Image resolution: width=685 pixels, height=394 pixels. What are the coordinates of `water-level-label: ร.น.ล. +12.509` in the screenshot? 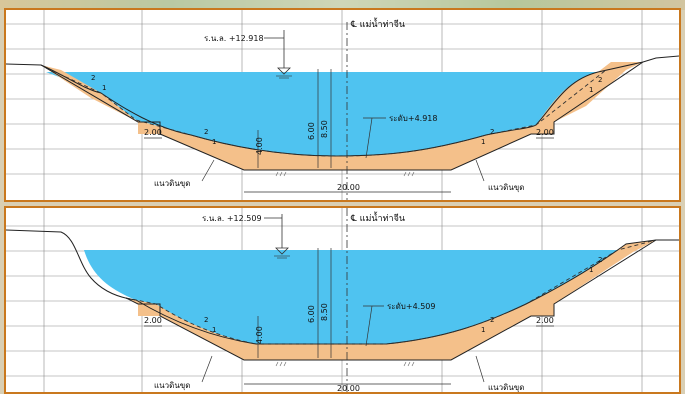 It's located at (232, 218).